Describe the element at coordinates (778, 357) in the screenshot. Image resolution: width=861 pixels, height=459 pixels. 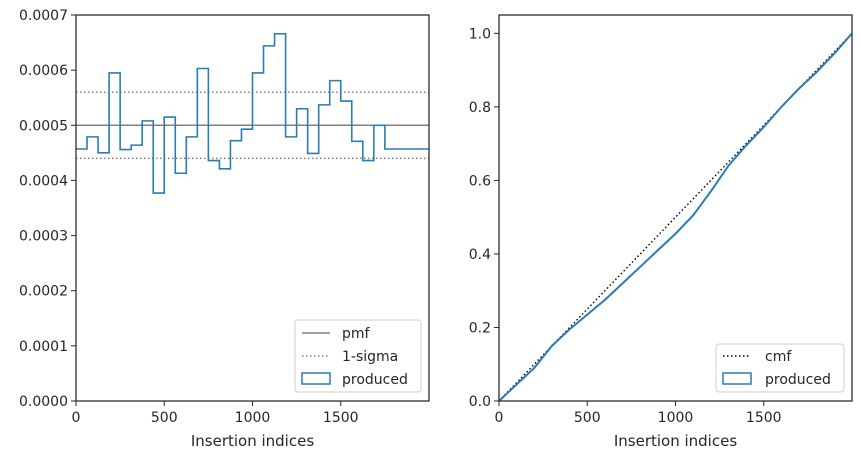
I see `legend-cmf-label: cmf` at that location.